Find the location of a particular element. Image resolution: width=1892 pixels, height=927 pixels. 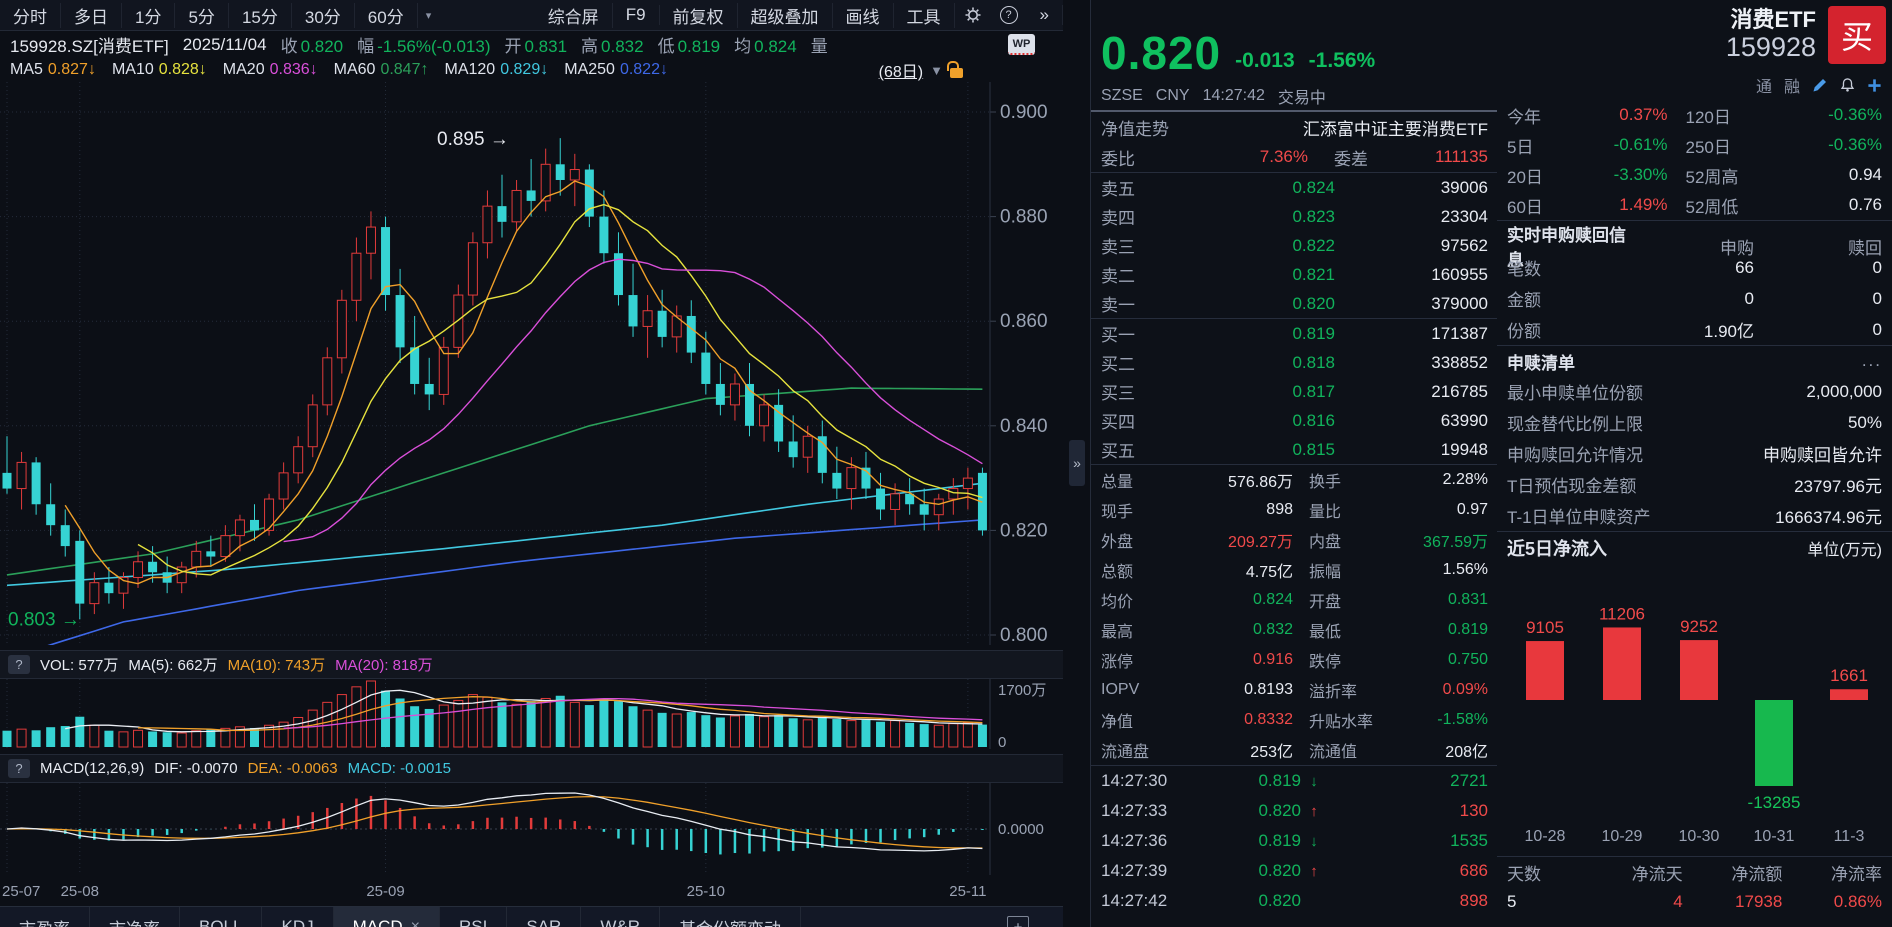

svg-text: 1700万 is located at coordinates (1022, 690).